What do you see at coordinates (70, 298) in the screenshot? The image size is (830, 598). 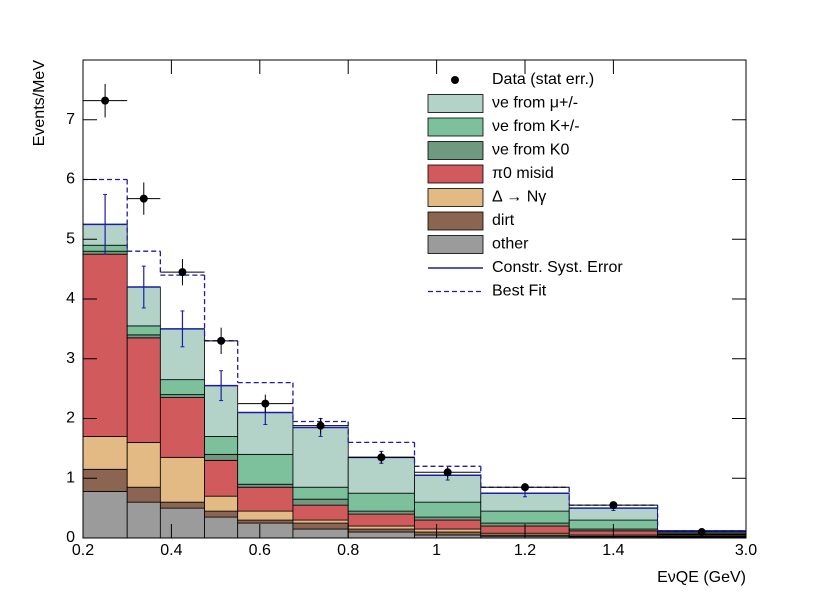 I see `y-tick-label: 4` at bounding box center [70, 298].